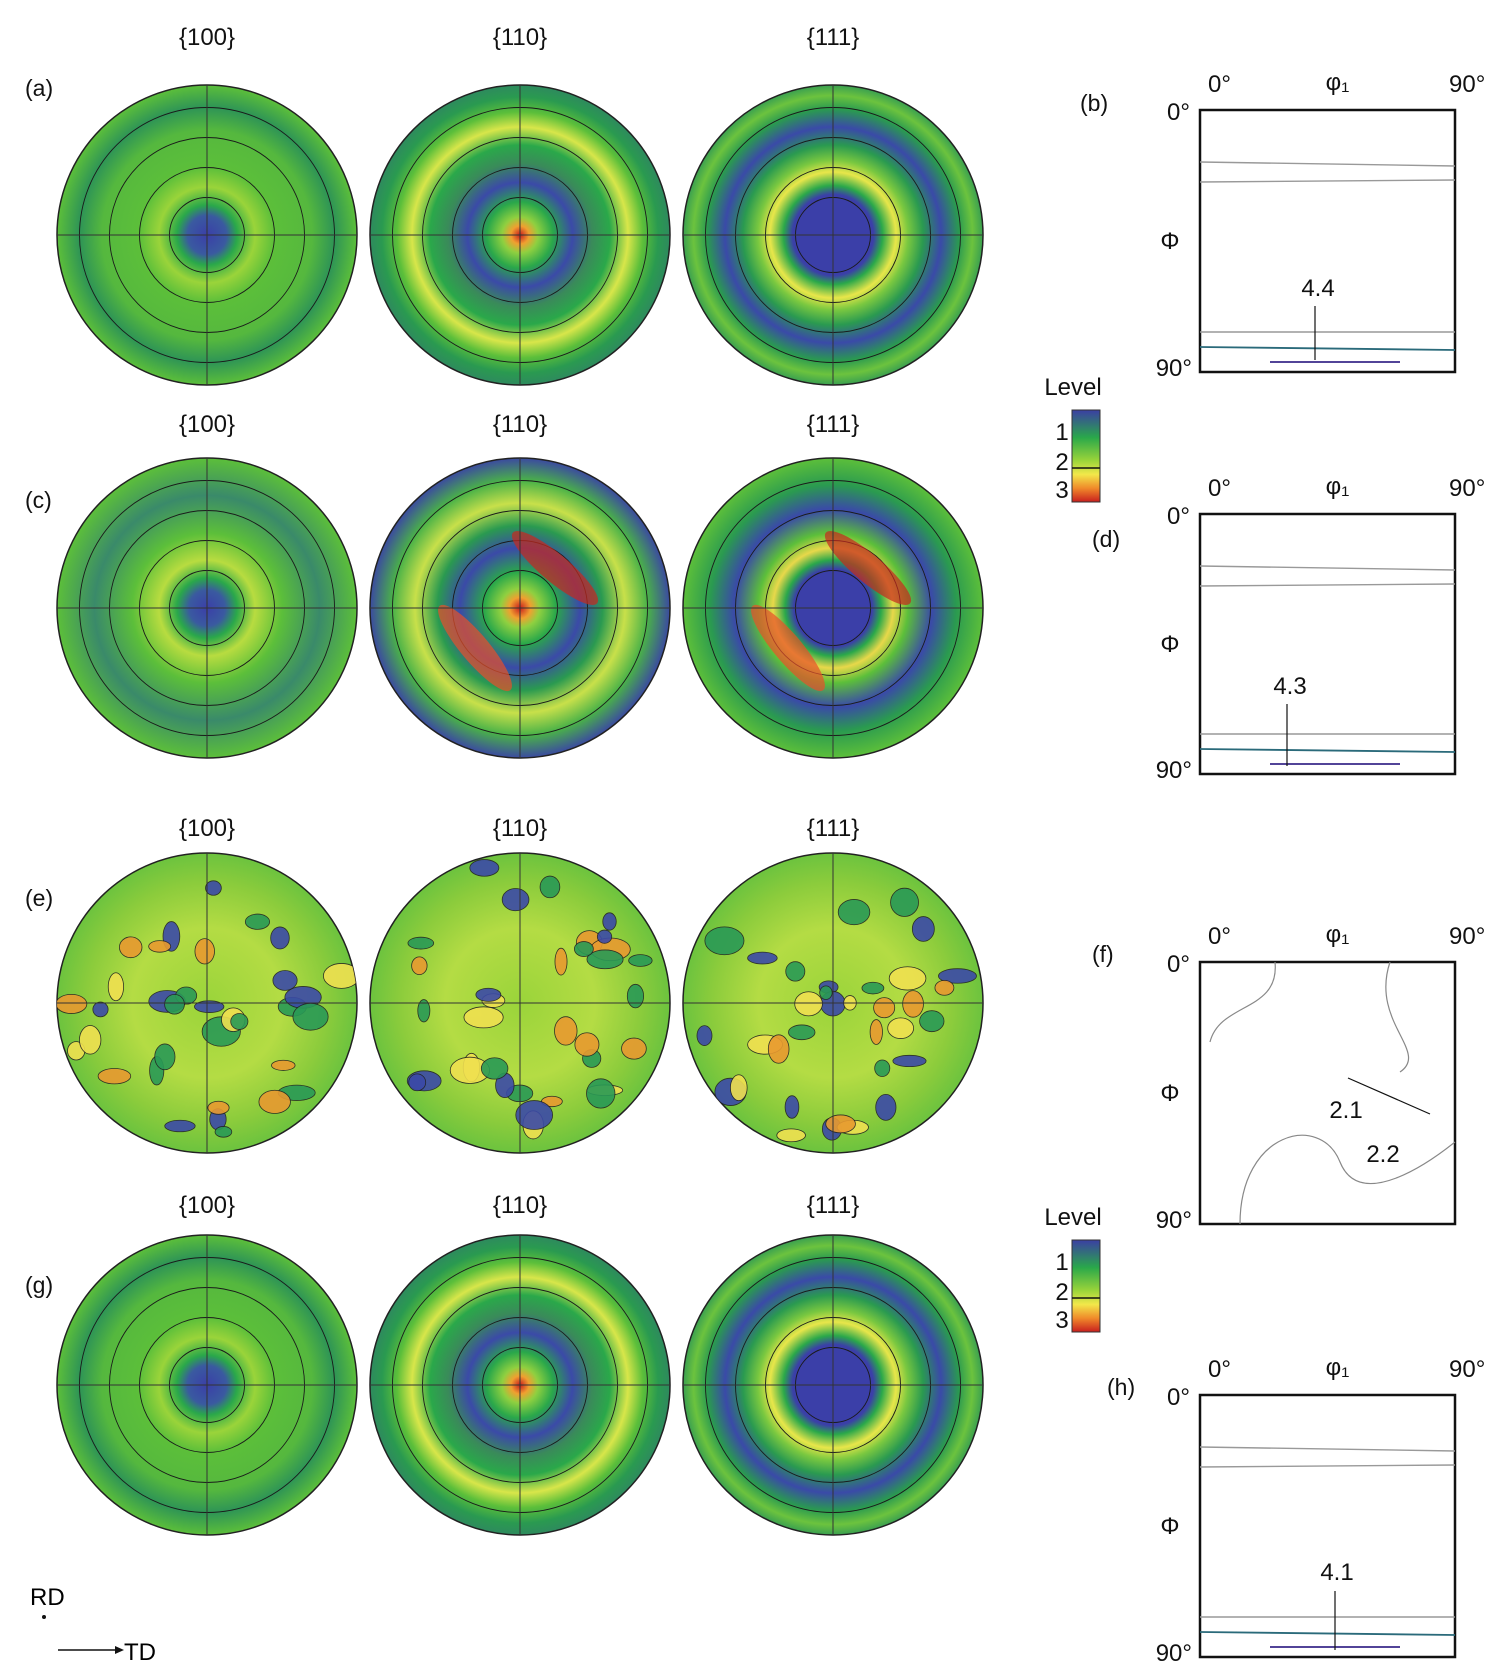 The height and width of the screenshot is (1665, 1486). Describe the element at coordinates (47, 1597) in the screenshot. I see `rd-label: RD` at that location.